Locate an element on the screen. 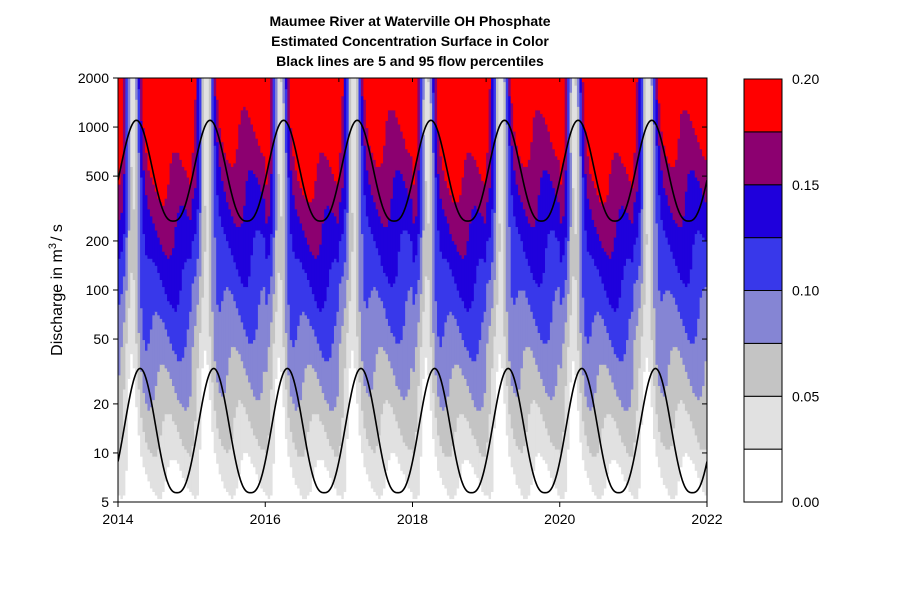 The width and height of the screenshot is (900, 600). colorbar-tick-label: 0.00 is located at coordinates (805, 502).